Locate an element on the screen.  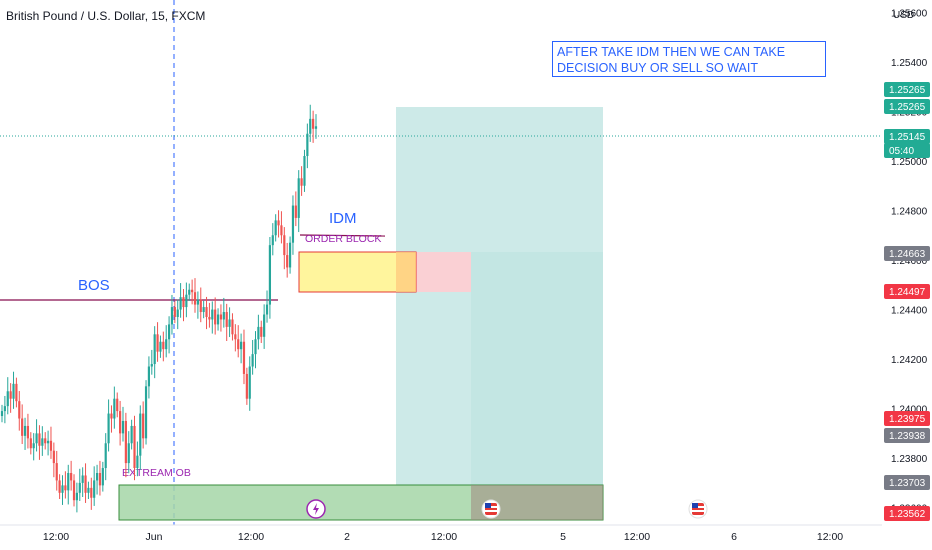
time-ticks: 12:00 Jun 12:00 2 12:00 5 12:00 6 12:00 is located at coordinates (443, 537).